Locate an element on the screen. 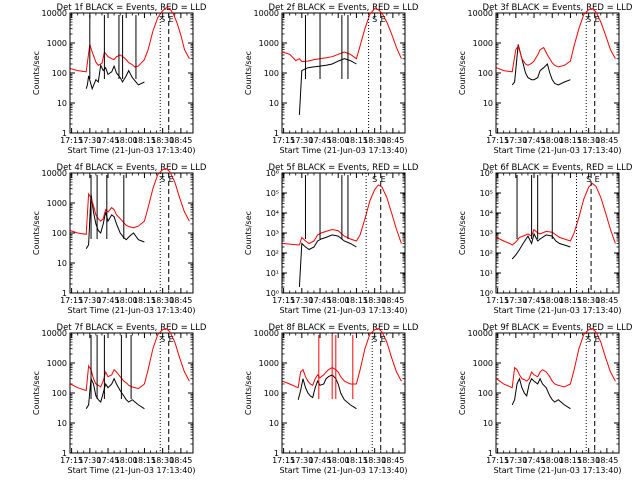  y-tick-label: 10¹ is located at coordinates (272, 273).